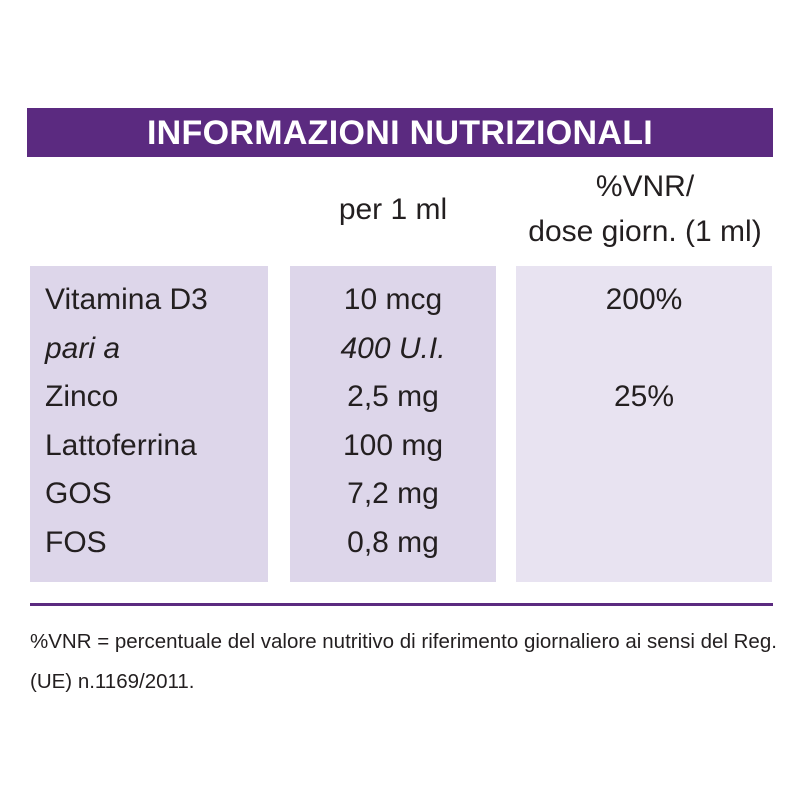 The image size is (800, 800). I want to click on name-column, so click(149, 424).